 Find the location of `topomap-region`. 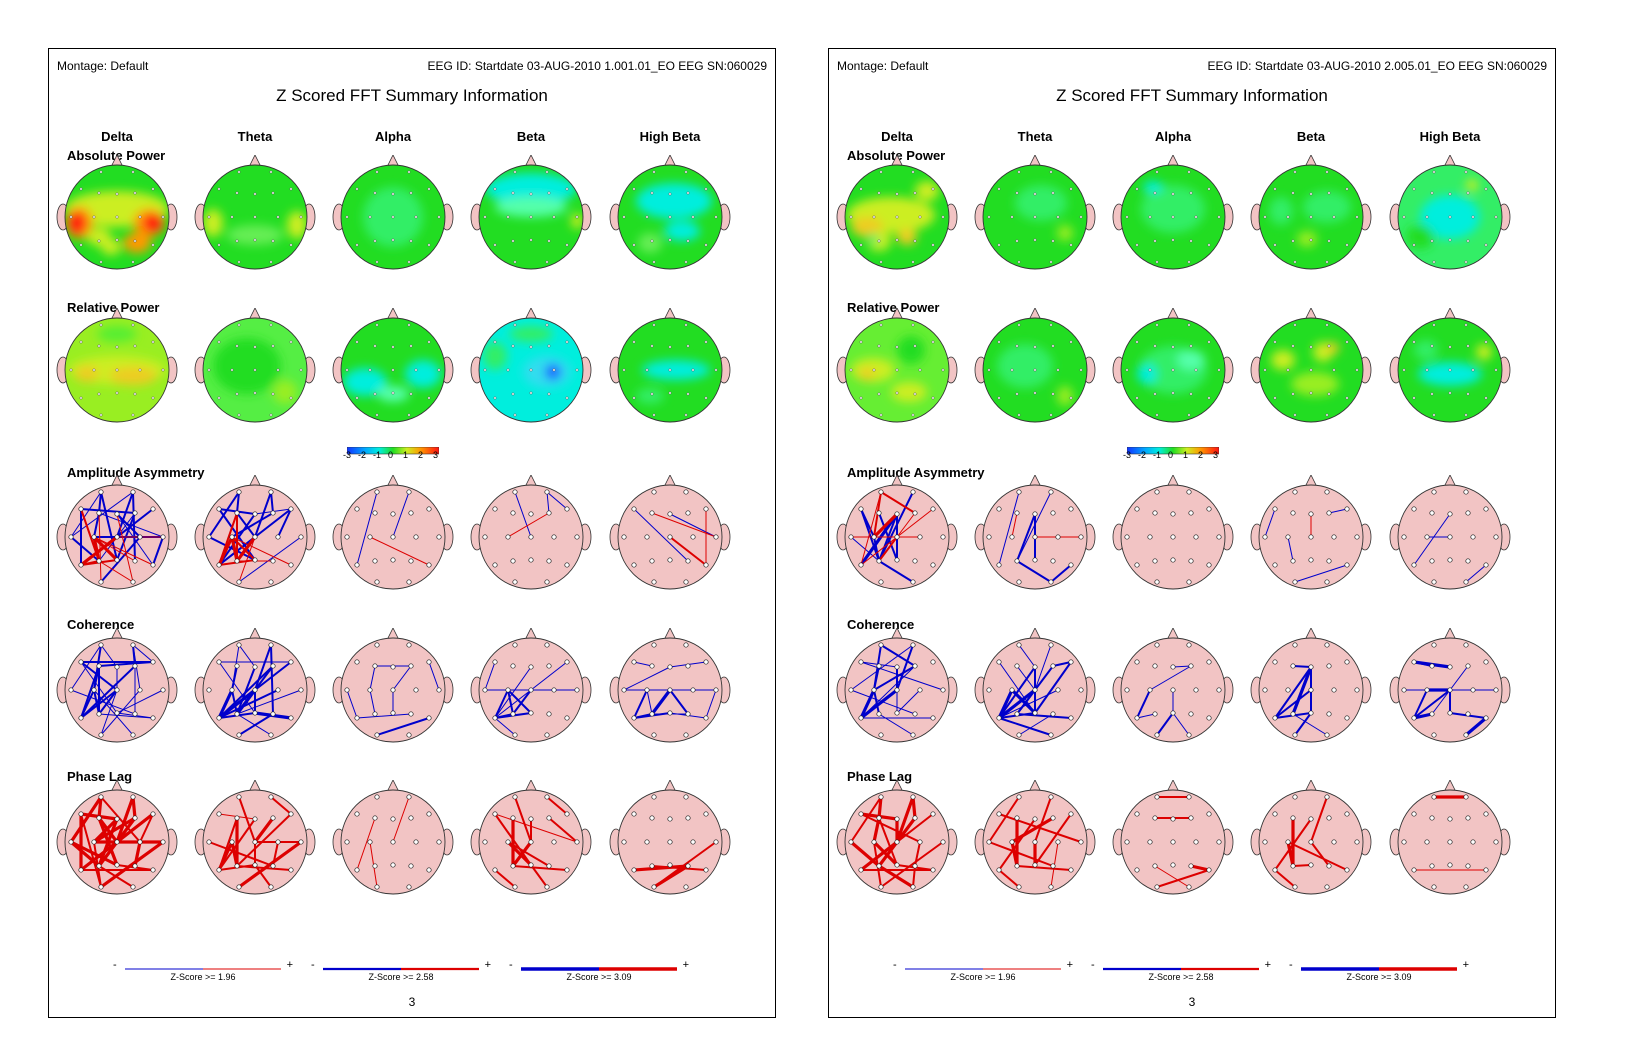

topomap-region is located at coordinates (247, 366).